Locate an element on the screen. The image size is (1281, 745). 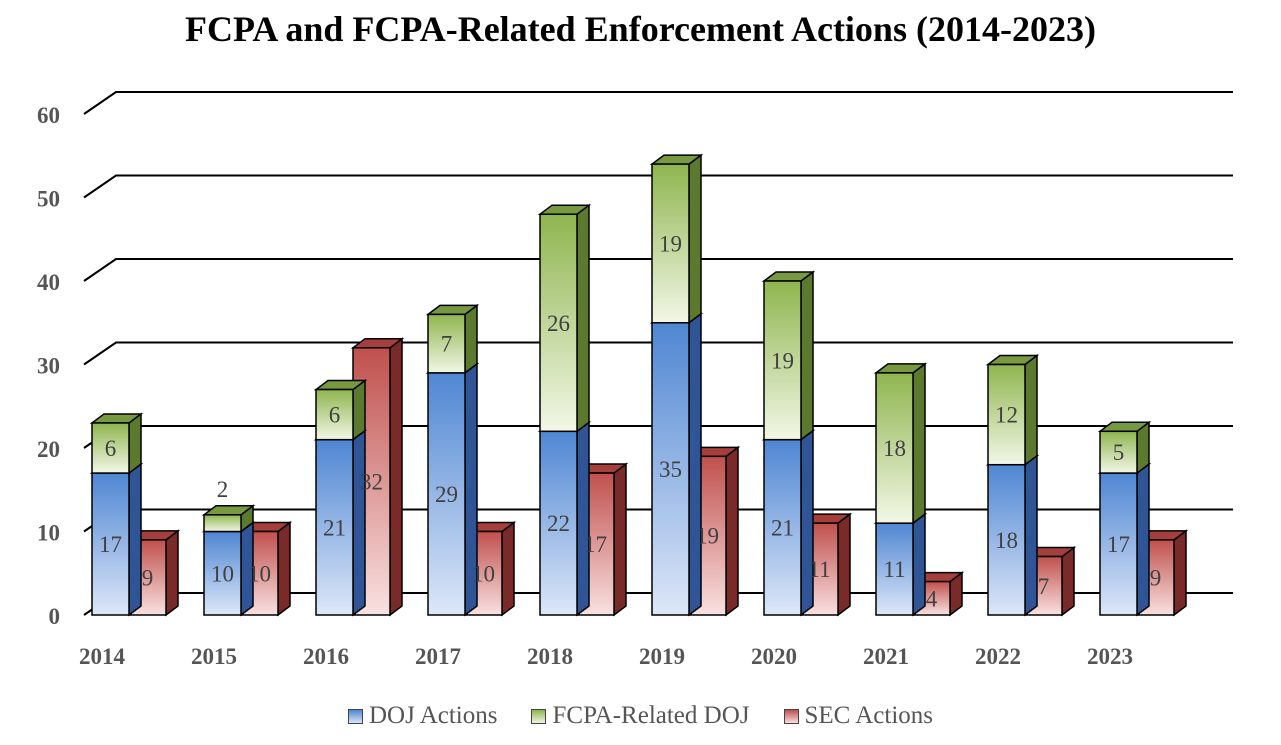
x-tick-label: 2016 is located at coordinates (326, 656).